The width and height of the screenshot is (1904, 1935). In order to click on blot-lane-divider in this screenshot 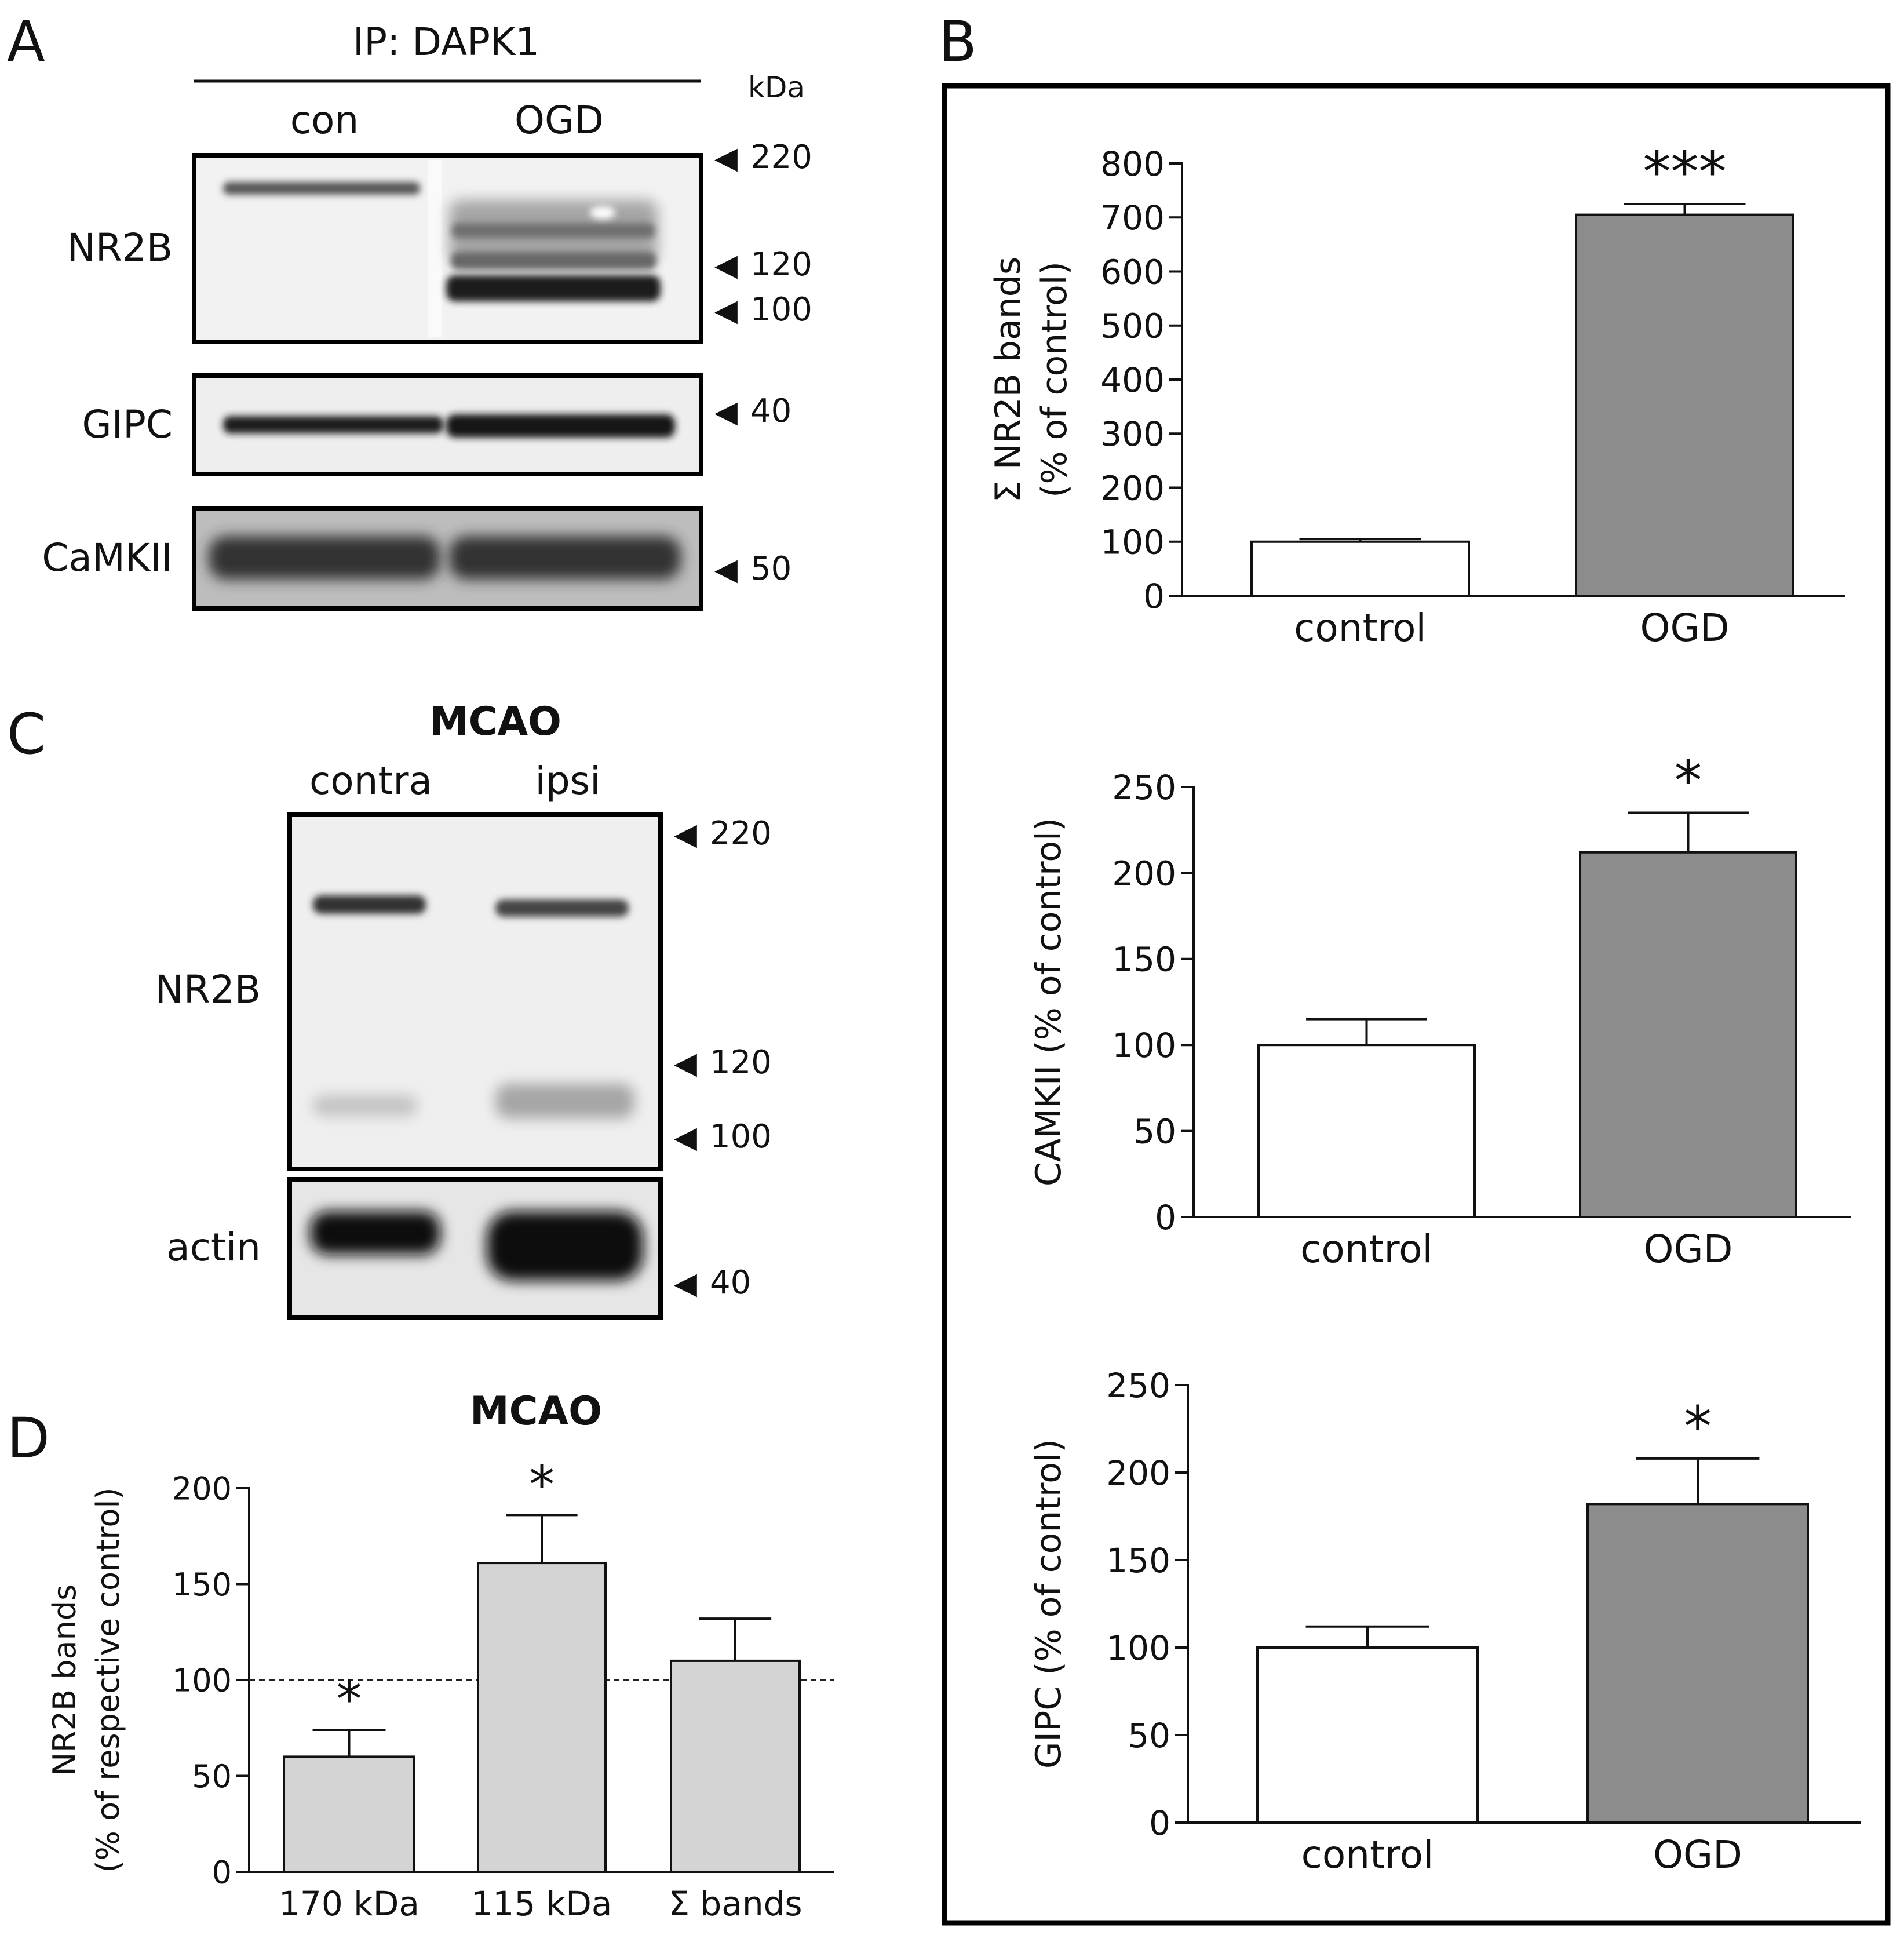, I will do `click(435, 248)`.